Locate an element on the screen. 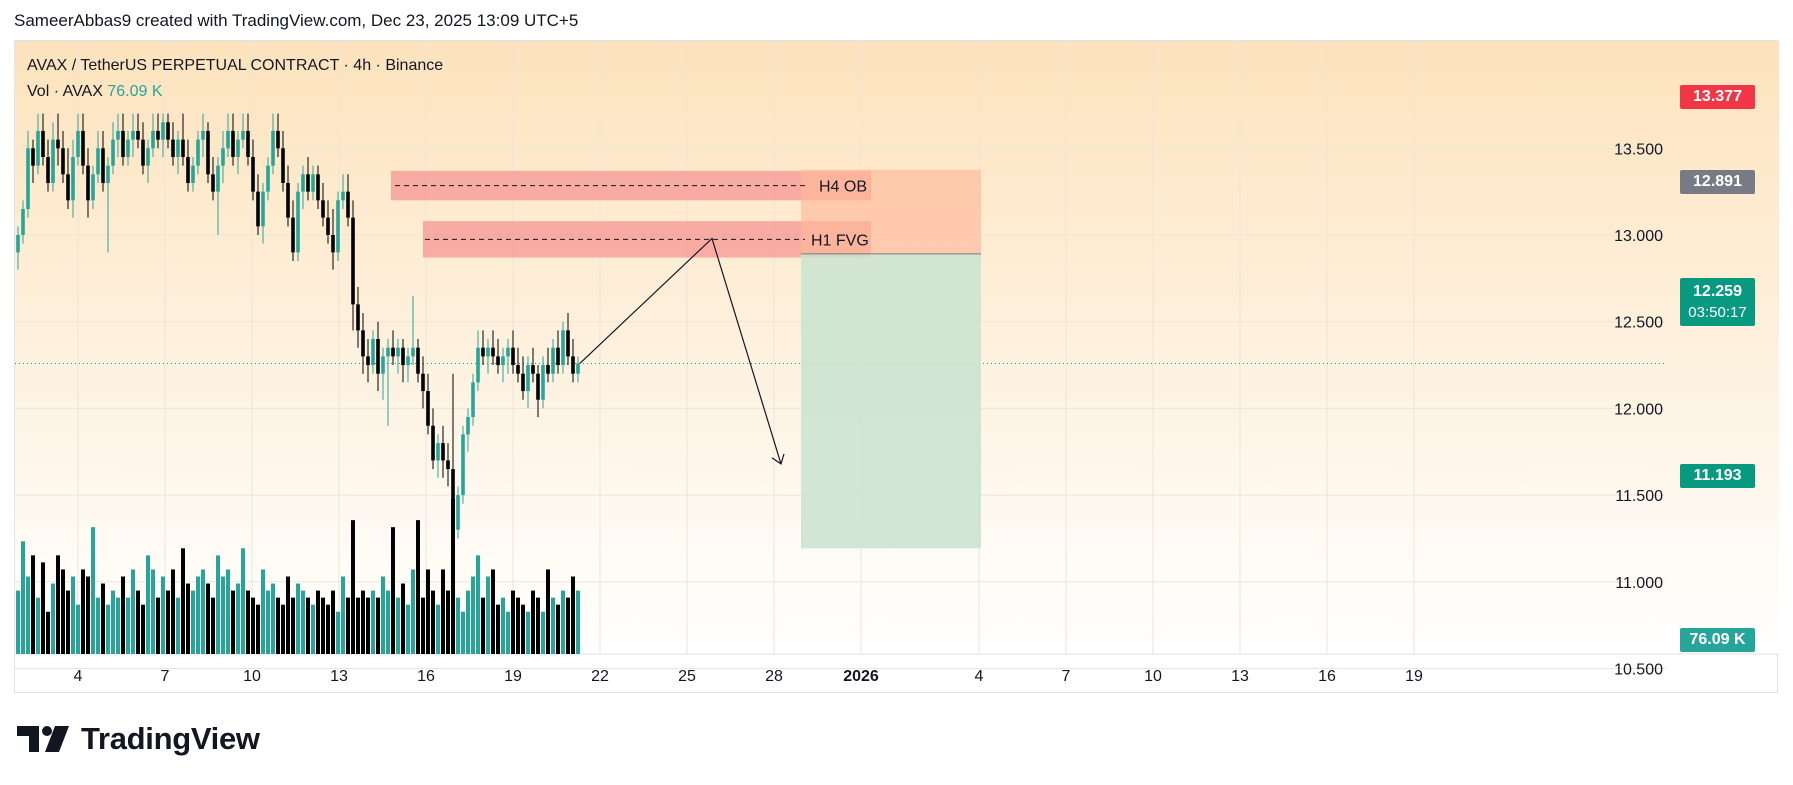 The width and height of the screenshot is (1793, 785). take-profit-zone is located at coordinates (891, 401).